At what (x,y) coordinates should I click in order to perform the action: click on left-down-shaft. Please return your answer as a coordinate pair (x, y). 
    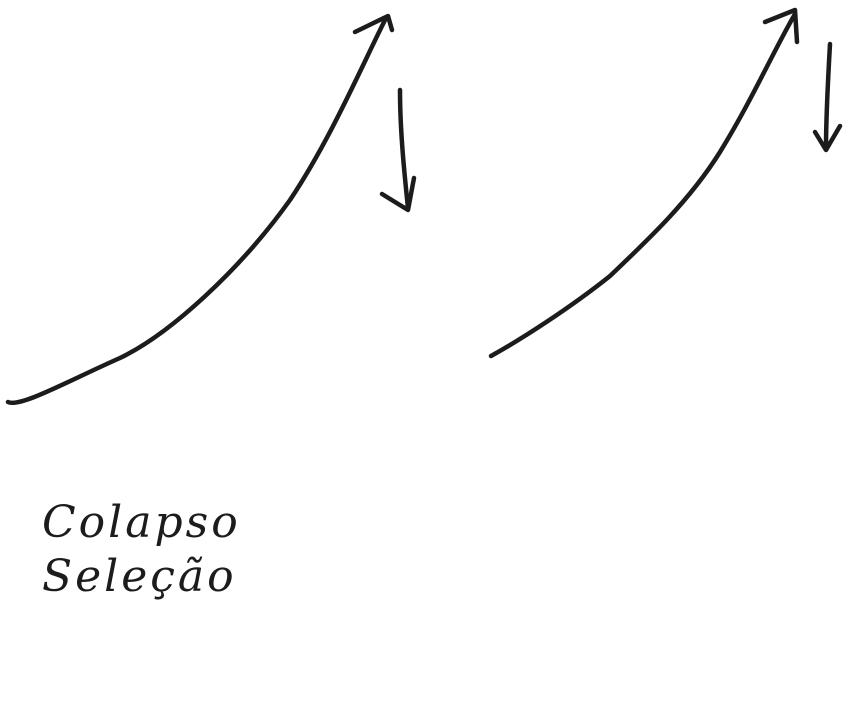
    Looking at the image, I should click on (404, 149).